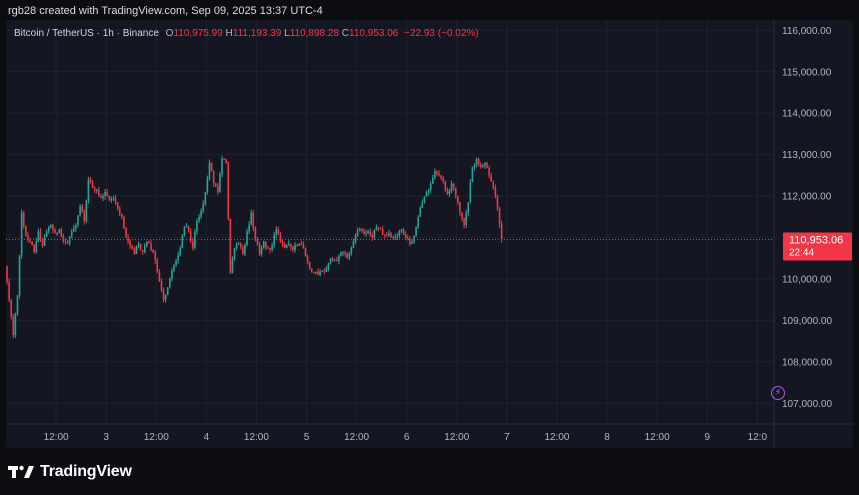 This screenshot has height=495, width=859. Describe the element at coordinates (758, 437) in the screenshot. I see `time-tick-label: 12:0` at that location.